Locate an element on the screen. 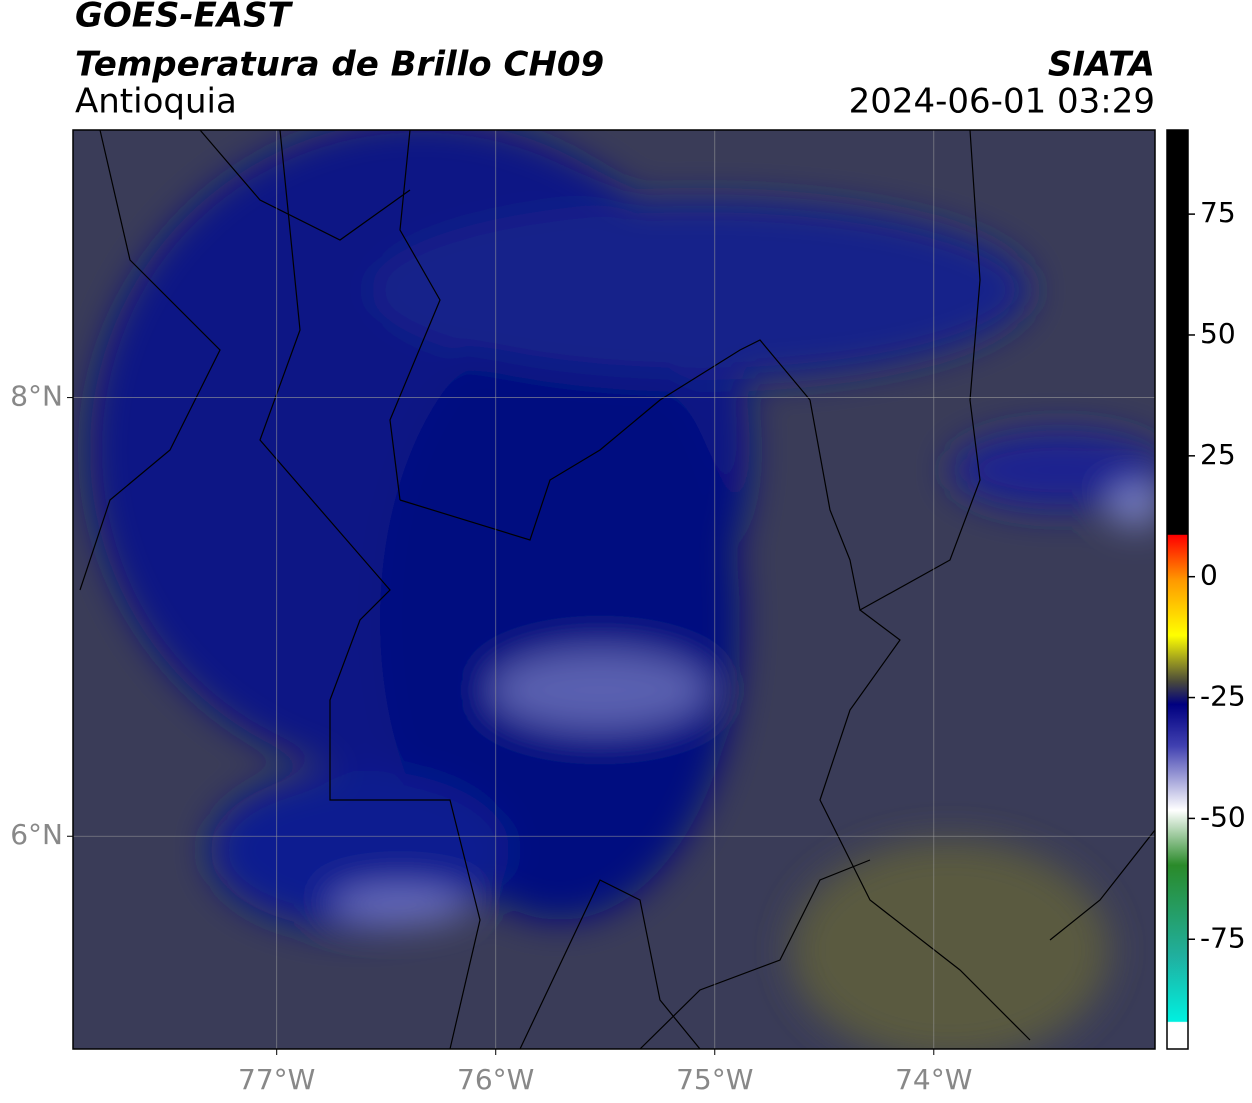  lon-tick-label: 76°W is located at coordinates (495, 1079).